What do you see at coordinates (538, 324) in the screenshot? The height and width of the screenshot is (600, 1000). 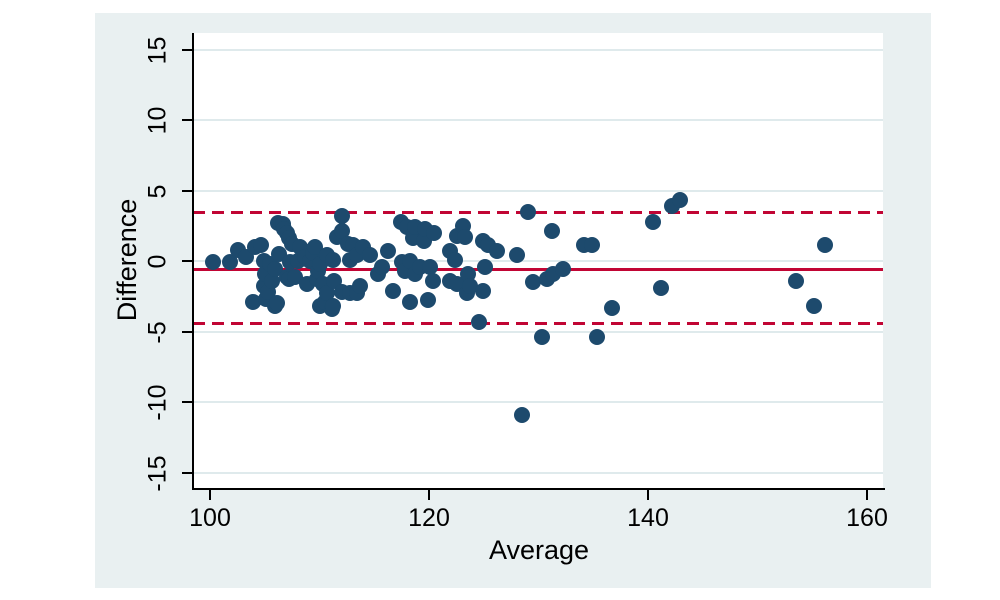 I see `lower-loa-line` at bounding box center [538, 324].